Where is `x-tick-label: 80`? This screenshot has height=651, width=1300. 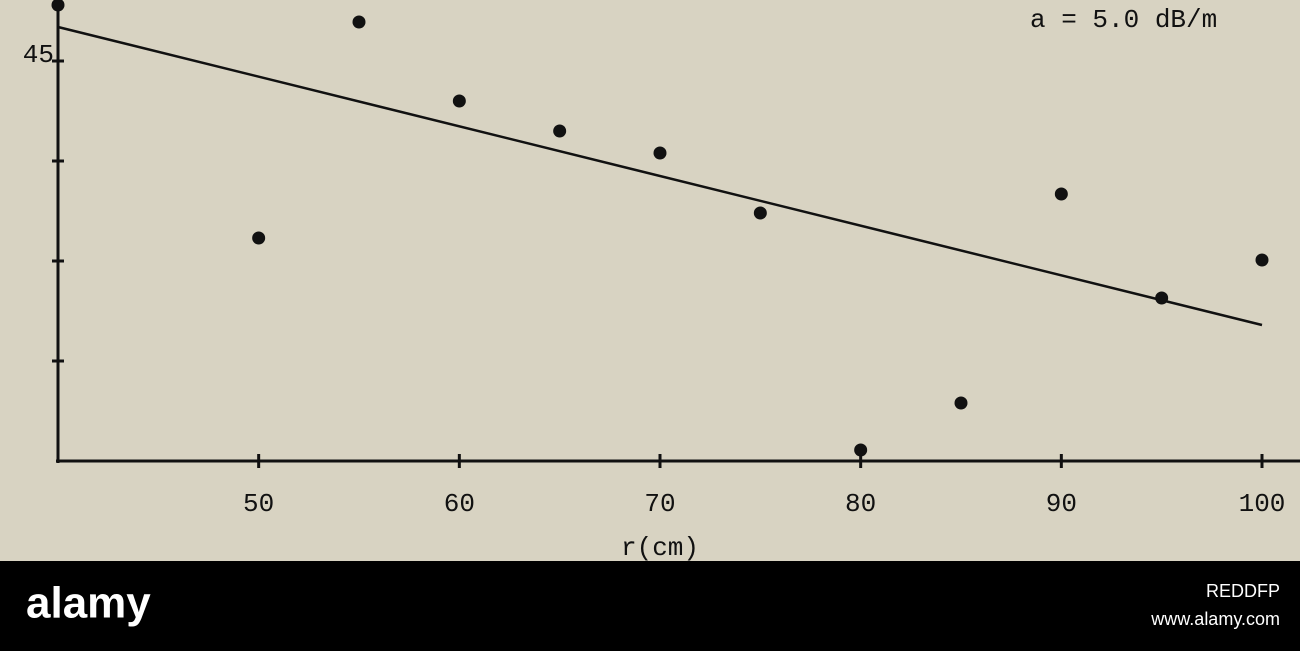
x-tick-label: 80 is located at coordinates (860, 504).